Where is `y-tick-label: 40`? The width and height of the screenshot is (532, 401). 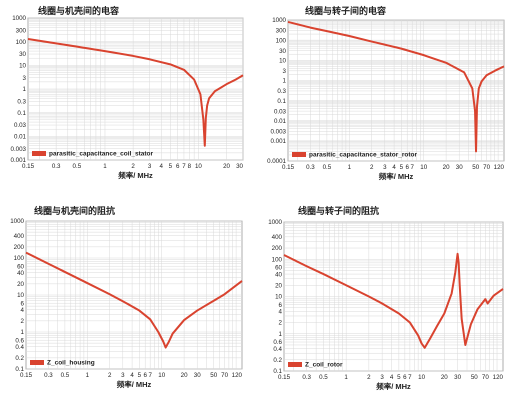
y-tick-label: 40 is located at coordinates (20, 273).